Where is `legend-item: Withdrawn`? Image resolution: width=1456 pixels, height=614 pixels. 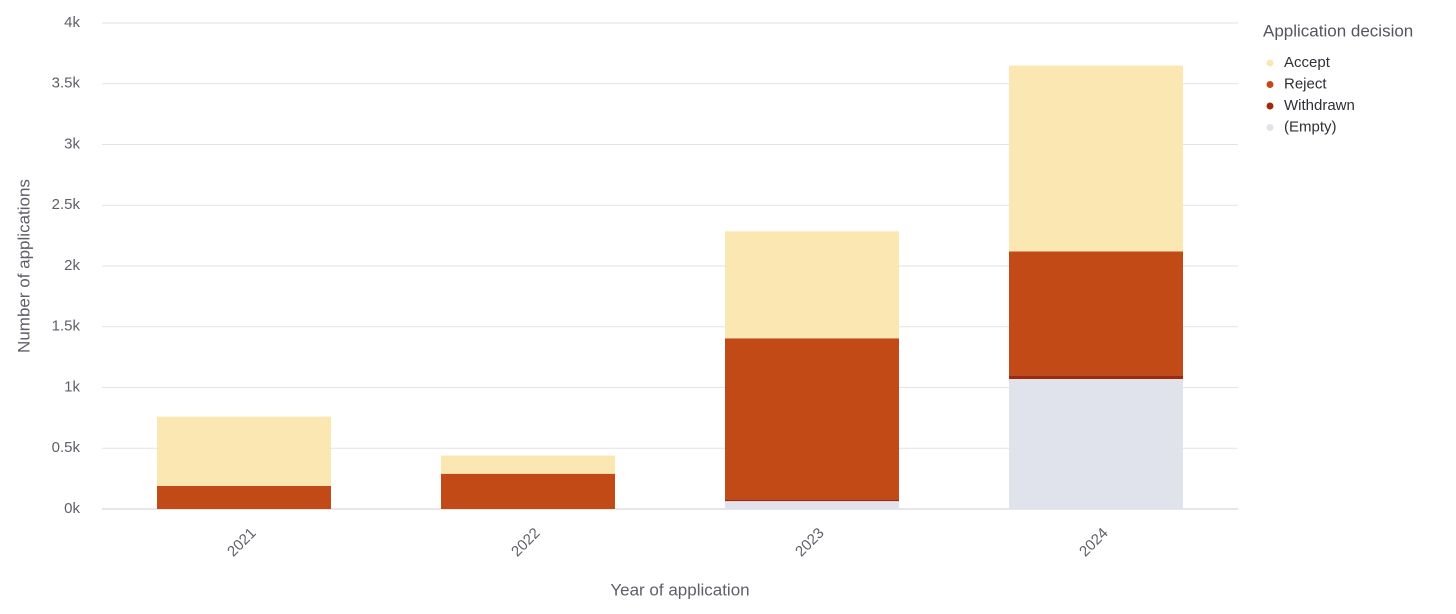 legend-item: Withdrawn is located at coordinates (1319, 105).